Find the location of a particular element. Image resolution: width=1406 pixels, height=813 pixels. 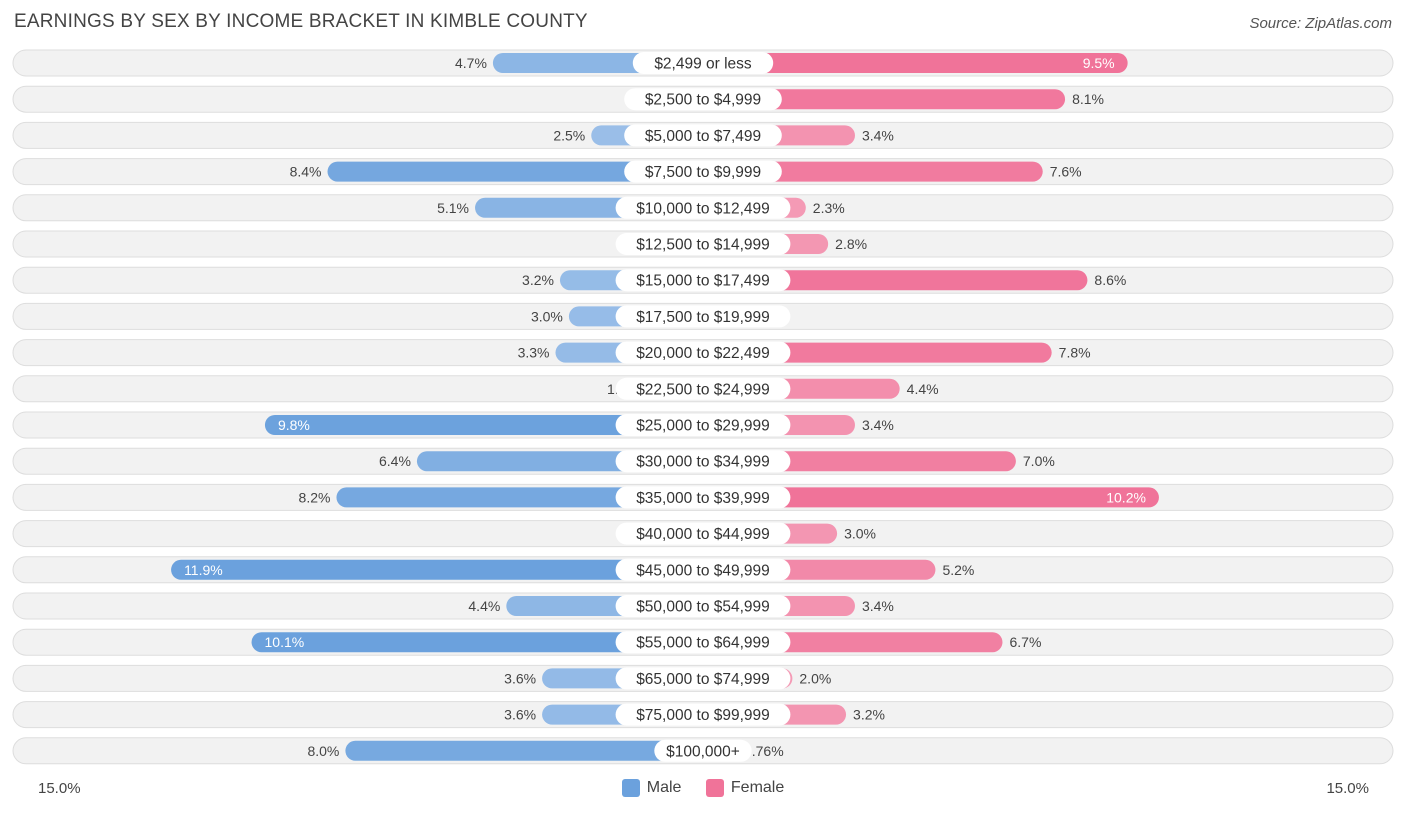

category-label: $30,000 to $34,999 is located at coordinates (703, 462).